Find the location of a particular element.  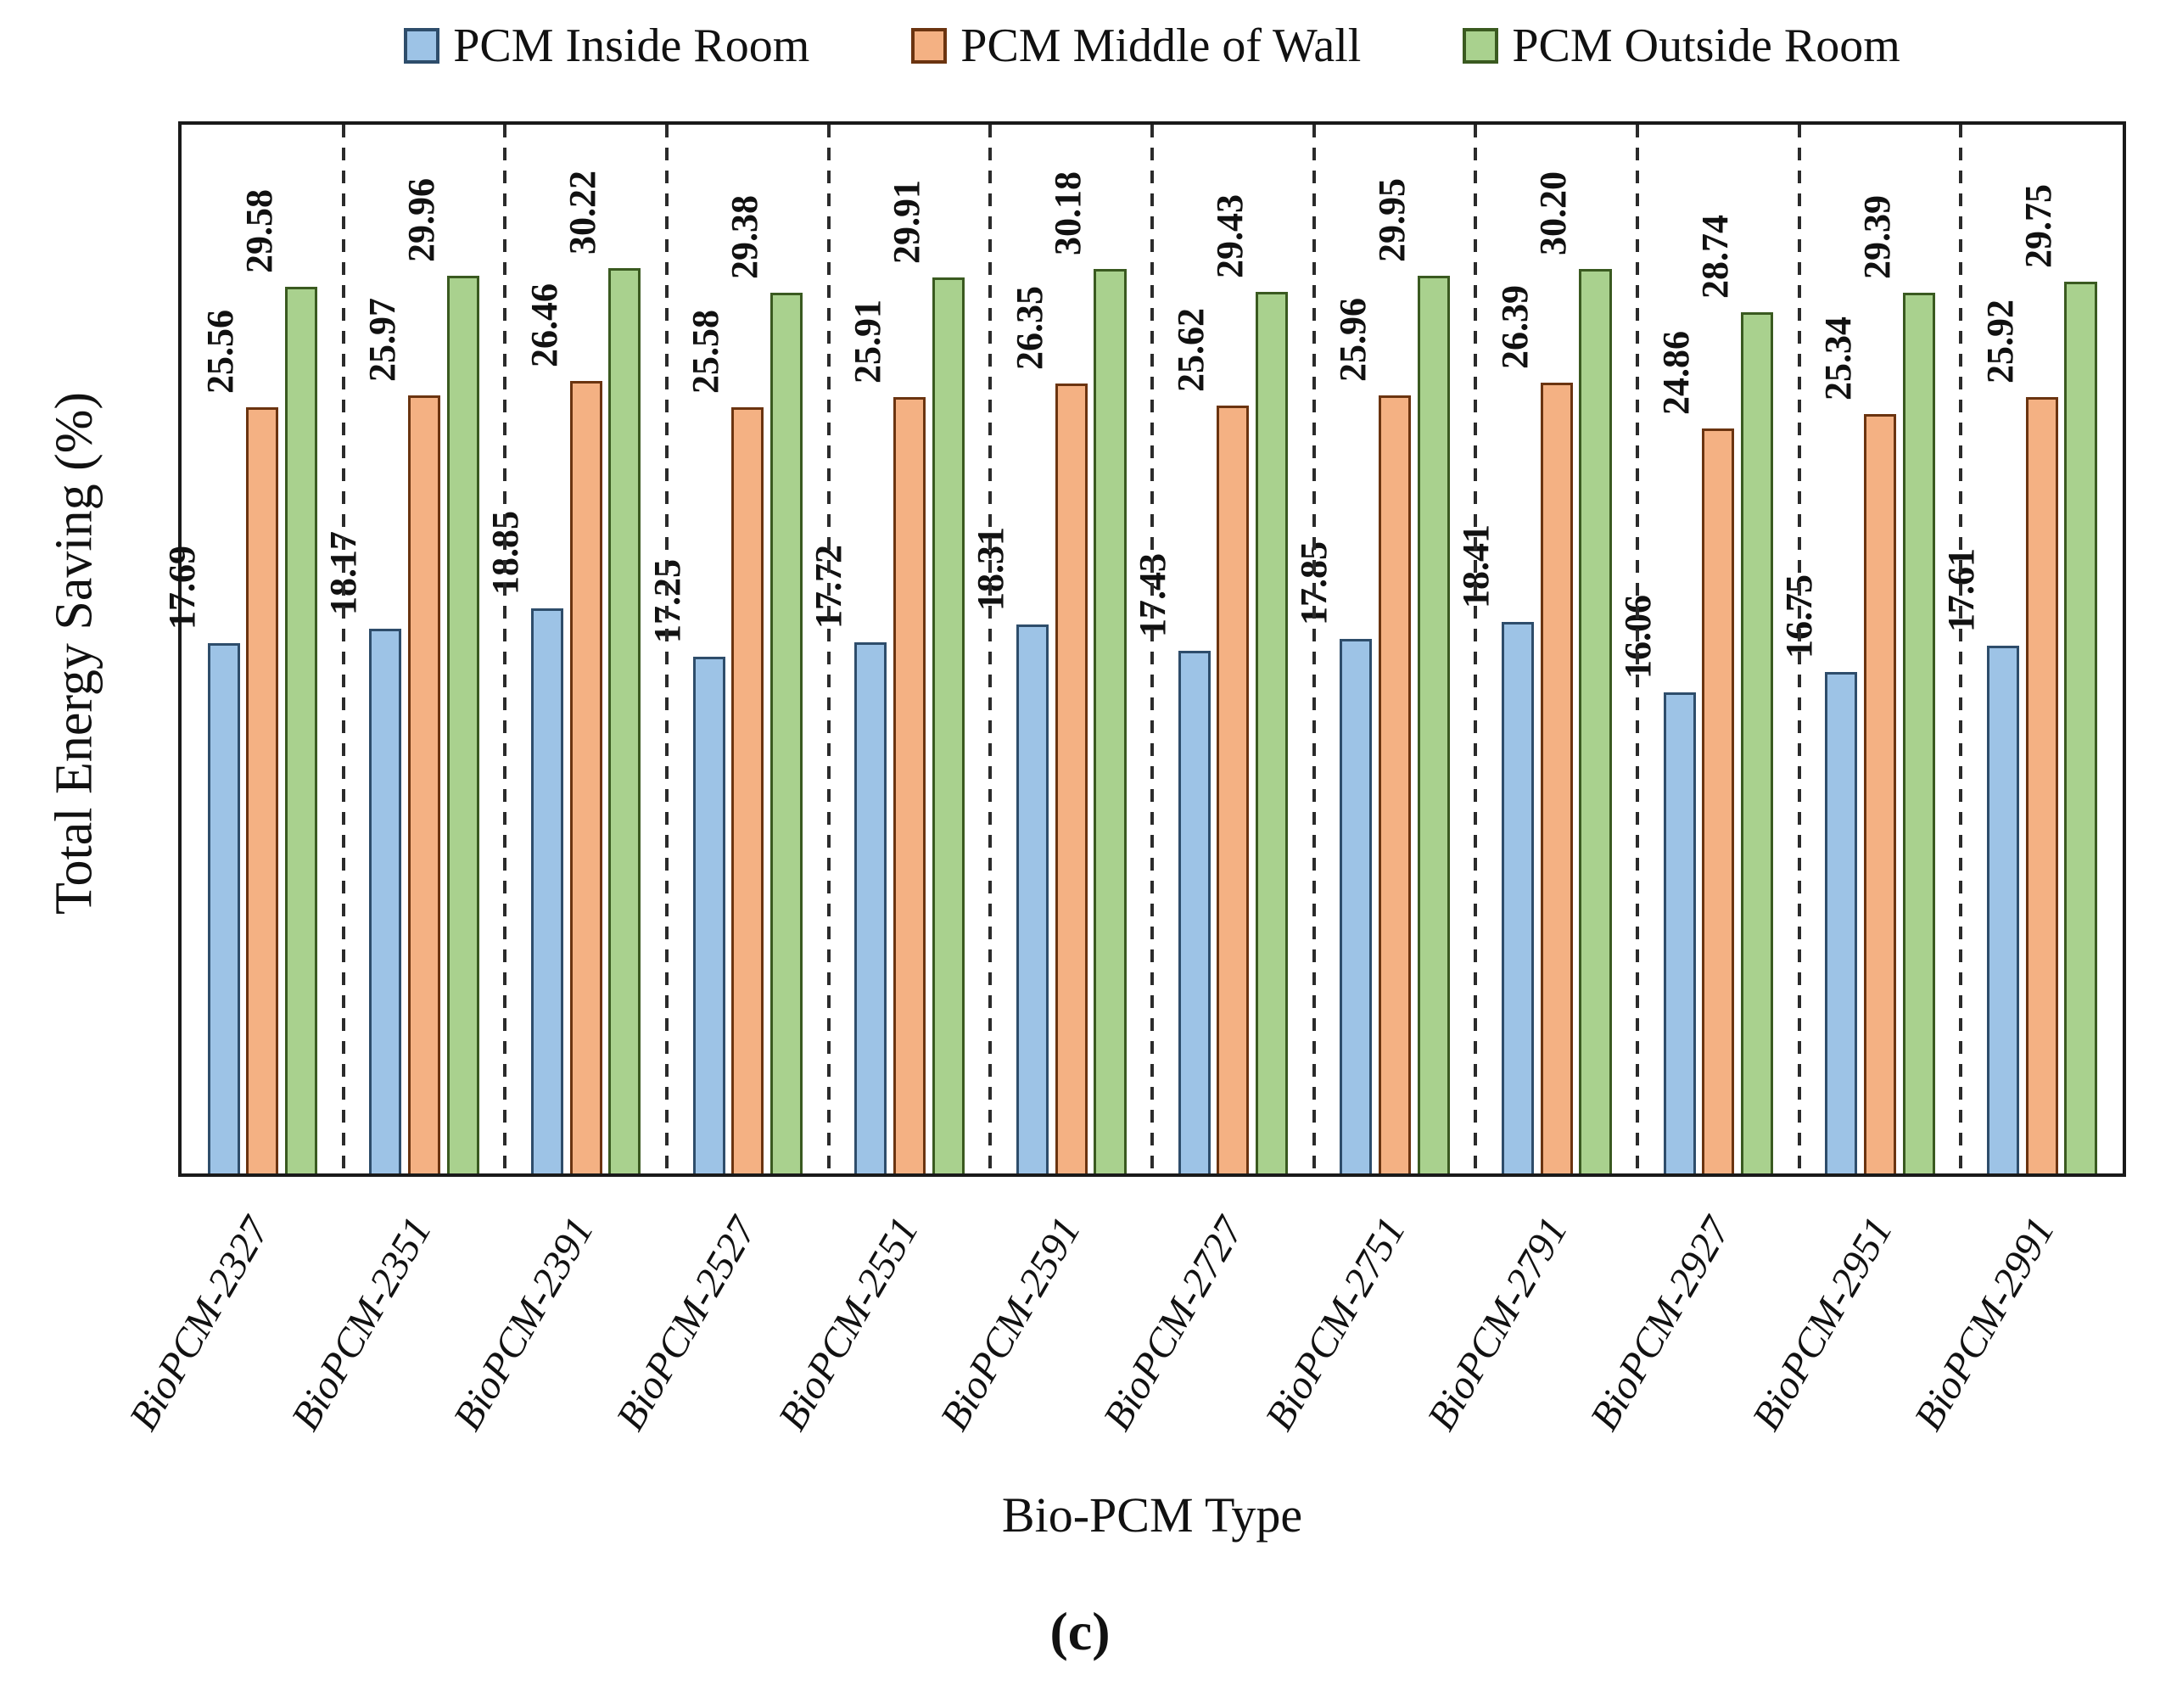

x-tick-label: BioPCM-2991 is located at coordinates (1985, 1323).